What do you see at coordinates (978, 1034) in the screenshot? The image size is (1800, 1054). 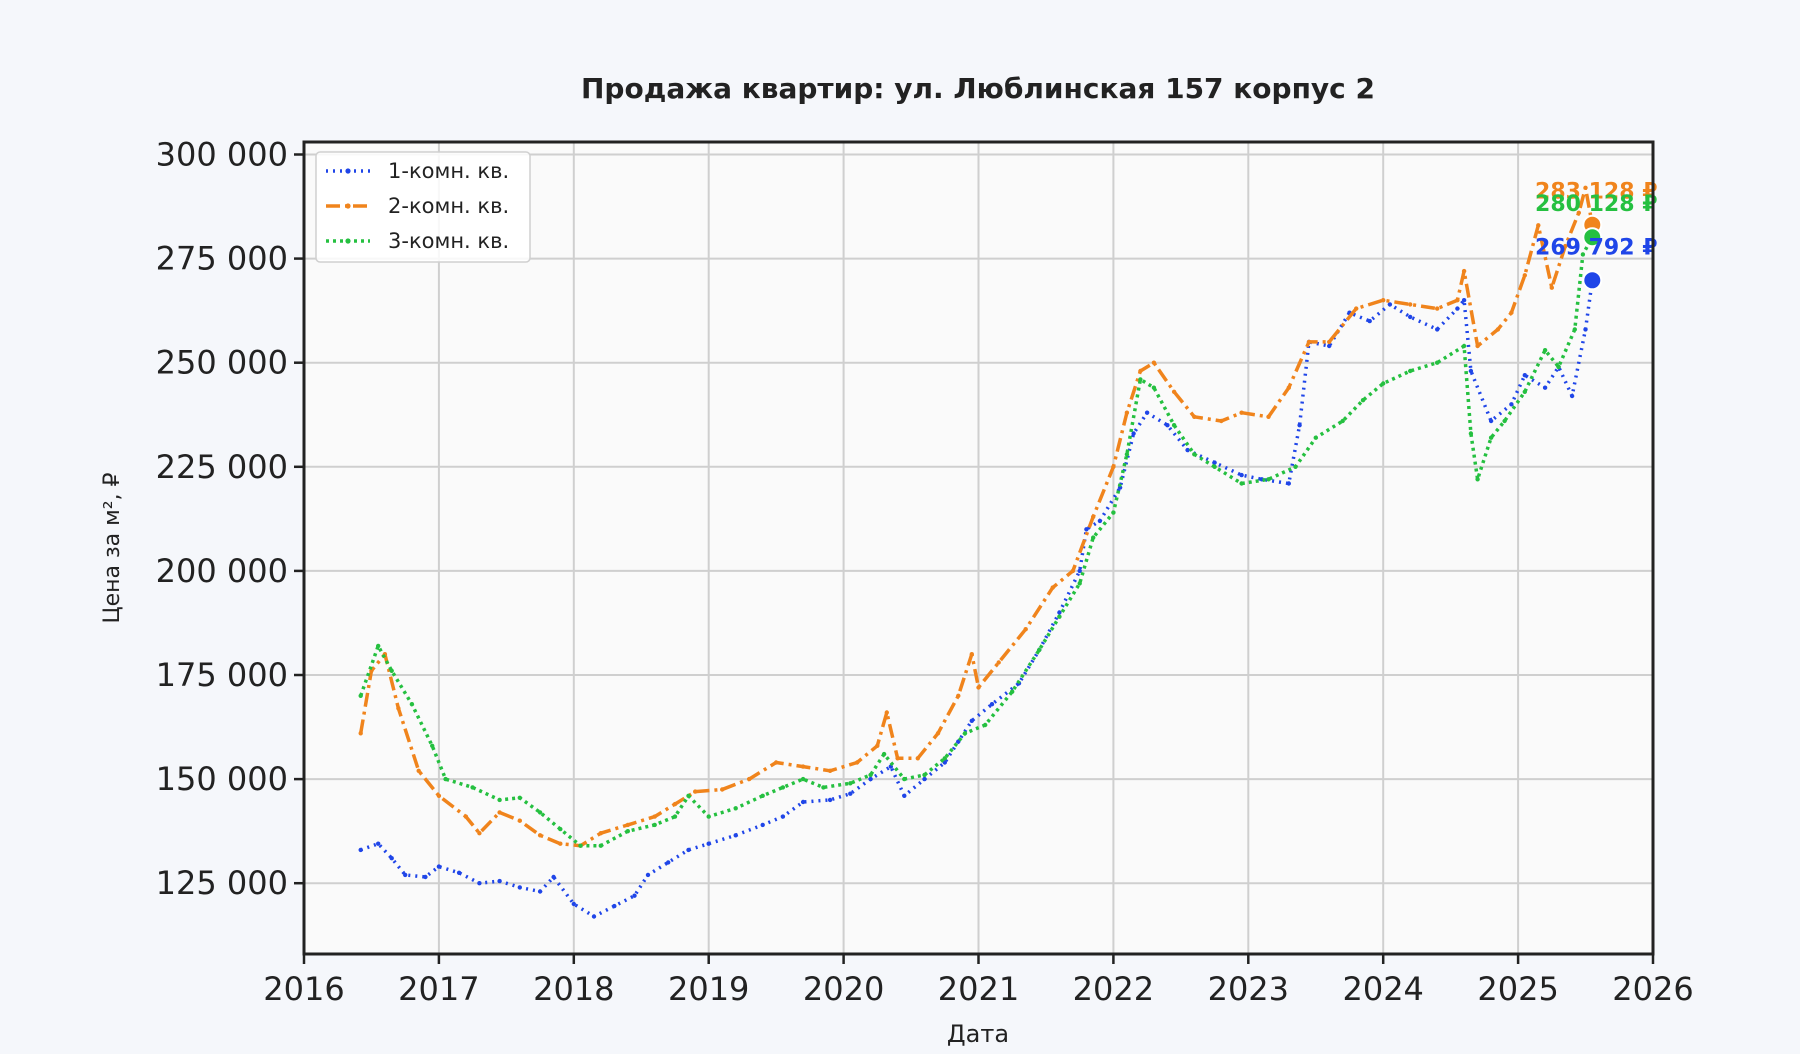 I see `x-axis-label: Дата` at bounding box center [978, 1034].